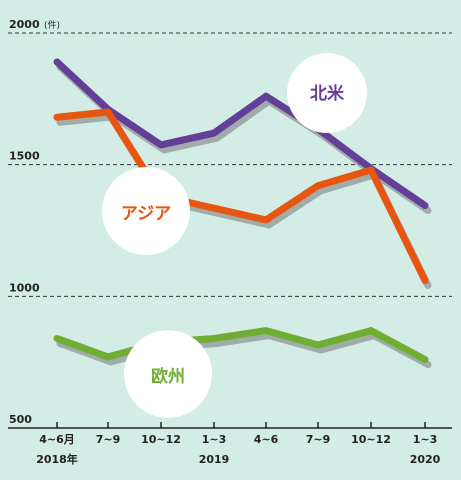  I want to click on series-label: 欧州, so click(168, 376).